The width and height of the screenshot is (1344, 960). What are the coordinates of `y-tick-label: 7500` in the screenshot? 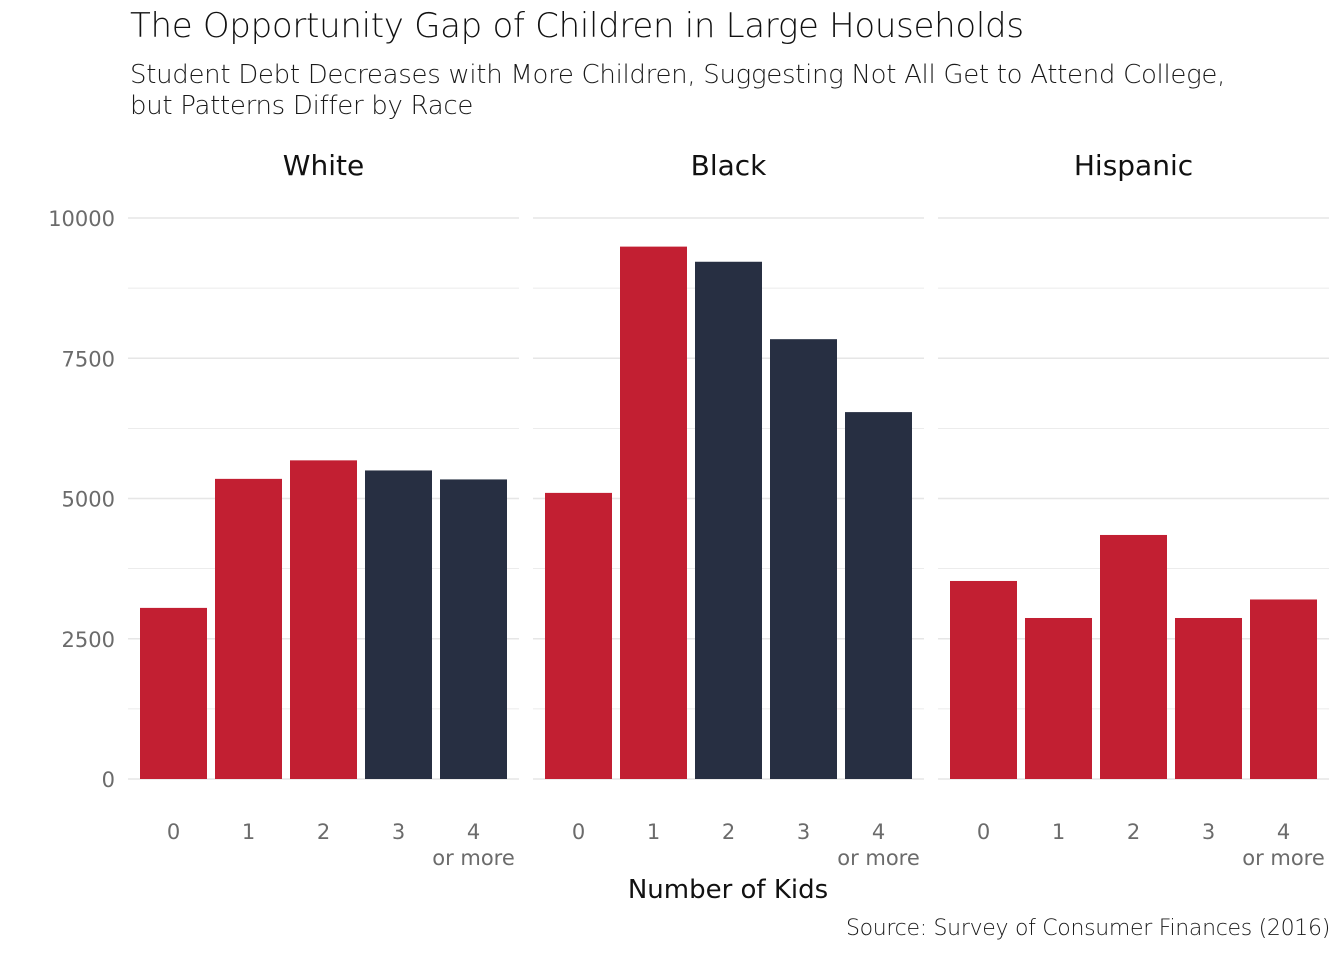 It's located at (88, 359).